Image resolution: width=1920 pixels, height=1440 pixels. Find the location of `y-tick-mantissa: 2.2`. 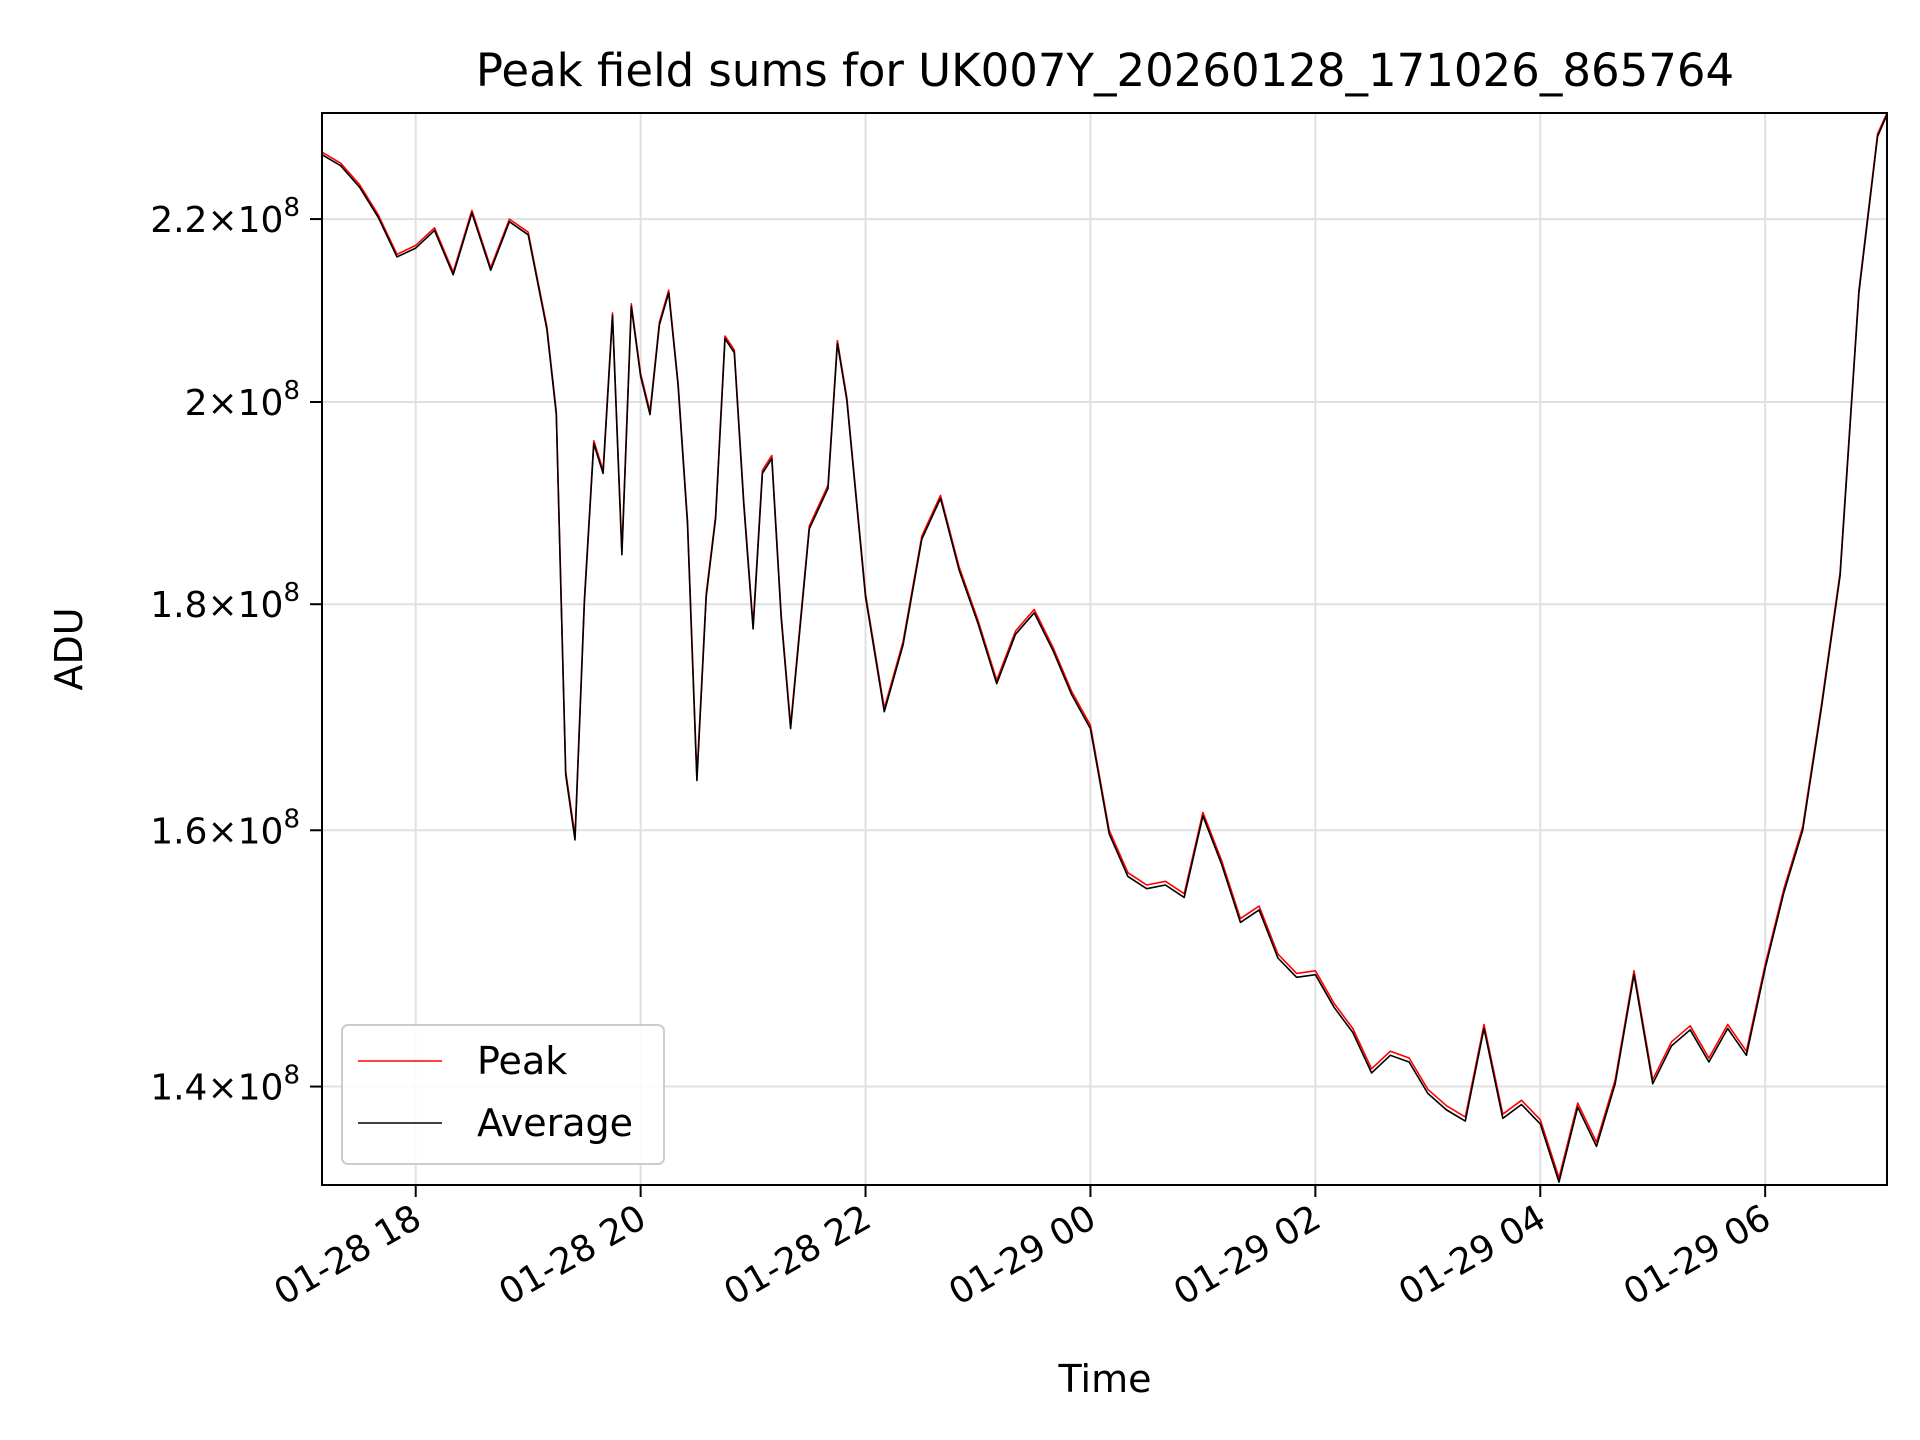

y-tick-mantissa: 2.2 is located at coordinates (178, 220).